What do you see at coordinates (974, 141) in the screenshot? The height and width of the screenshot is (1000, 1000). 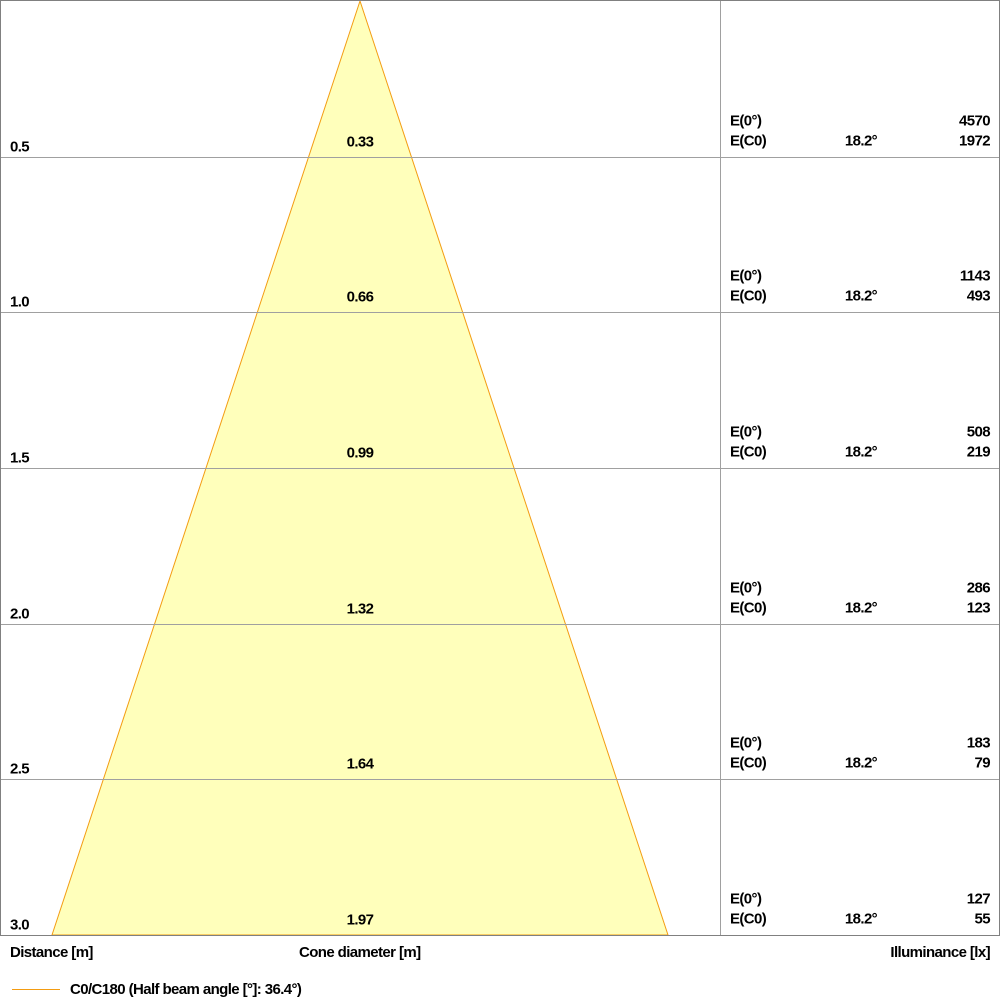 I see `ec0-value: 1972` at bounding box center [974, 141].